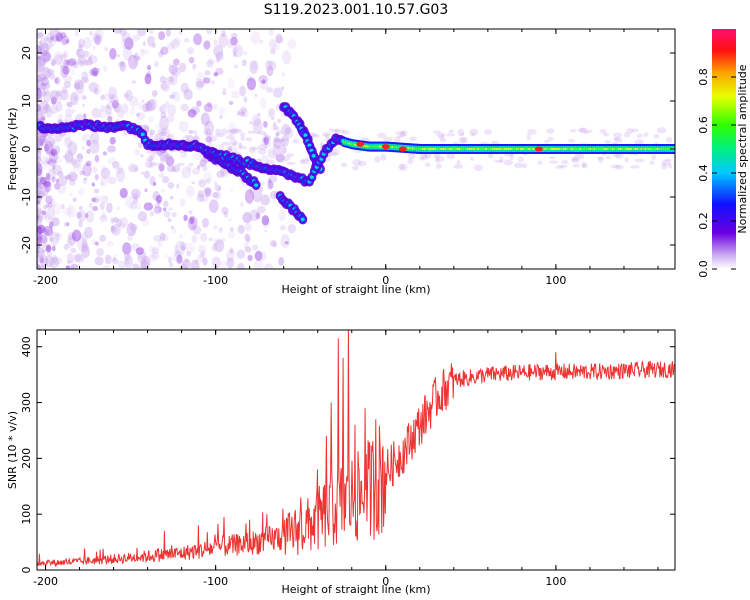  I want to click on colorbar-tick-label: 0.2, so click(703, 221).